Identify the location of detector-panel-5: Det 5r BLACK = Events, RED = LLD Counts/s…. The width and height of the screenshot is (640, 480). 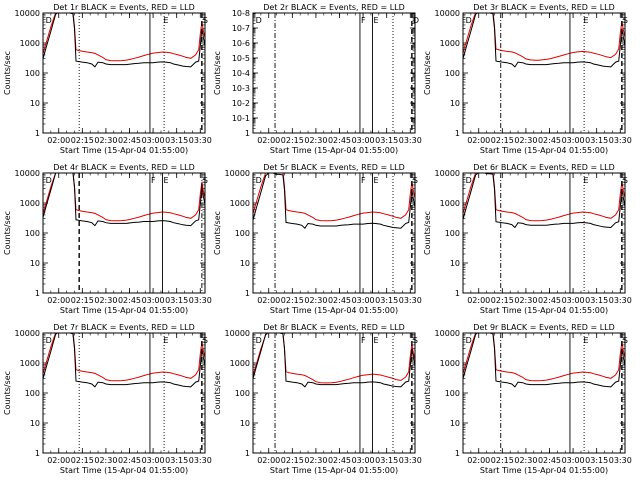
(317, 239).